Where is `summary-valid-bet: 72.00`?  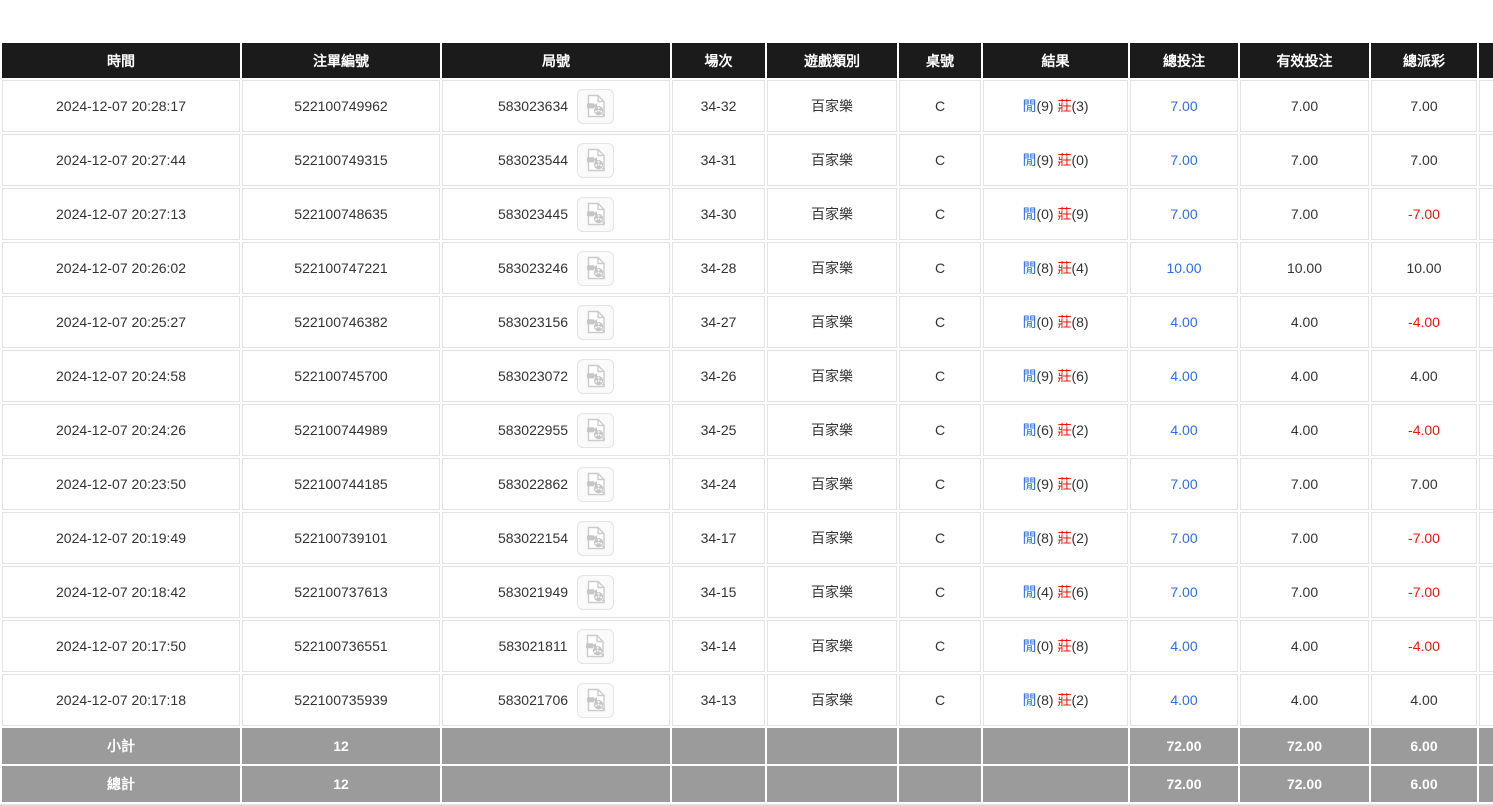 summary-valid-bet: 72.00 is located at coordinates (1304, 746).